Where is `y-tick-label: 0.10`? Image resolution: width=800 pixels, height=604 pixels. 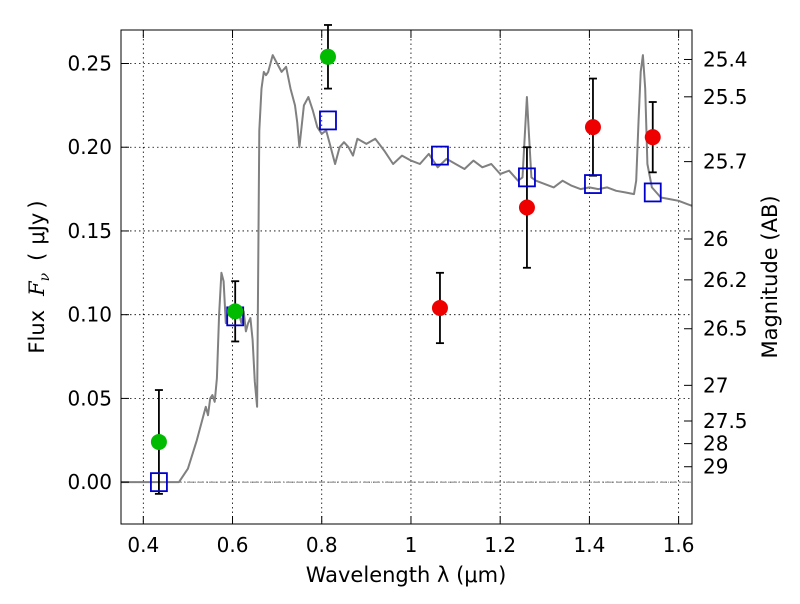
y-tick-label: 0.10 is located at coordinates (89, 315).